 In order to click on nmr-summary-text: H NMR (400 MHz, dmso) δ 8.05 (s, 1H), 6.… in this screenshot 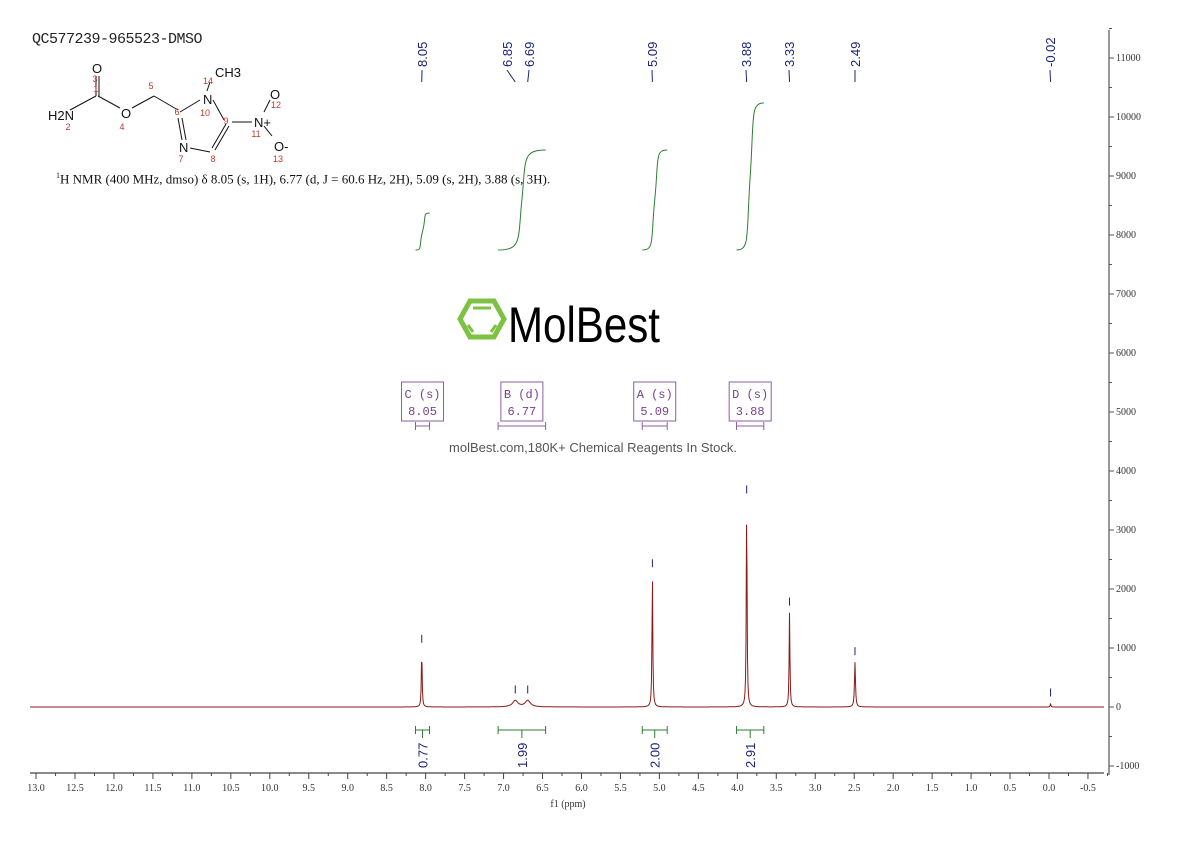, I will do `click(305, 179)`.